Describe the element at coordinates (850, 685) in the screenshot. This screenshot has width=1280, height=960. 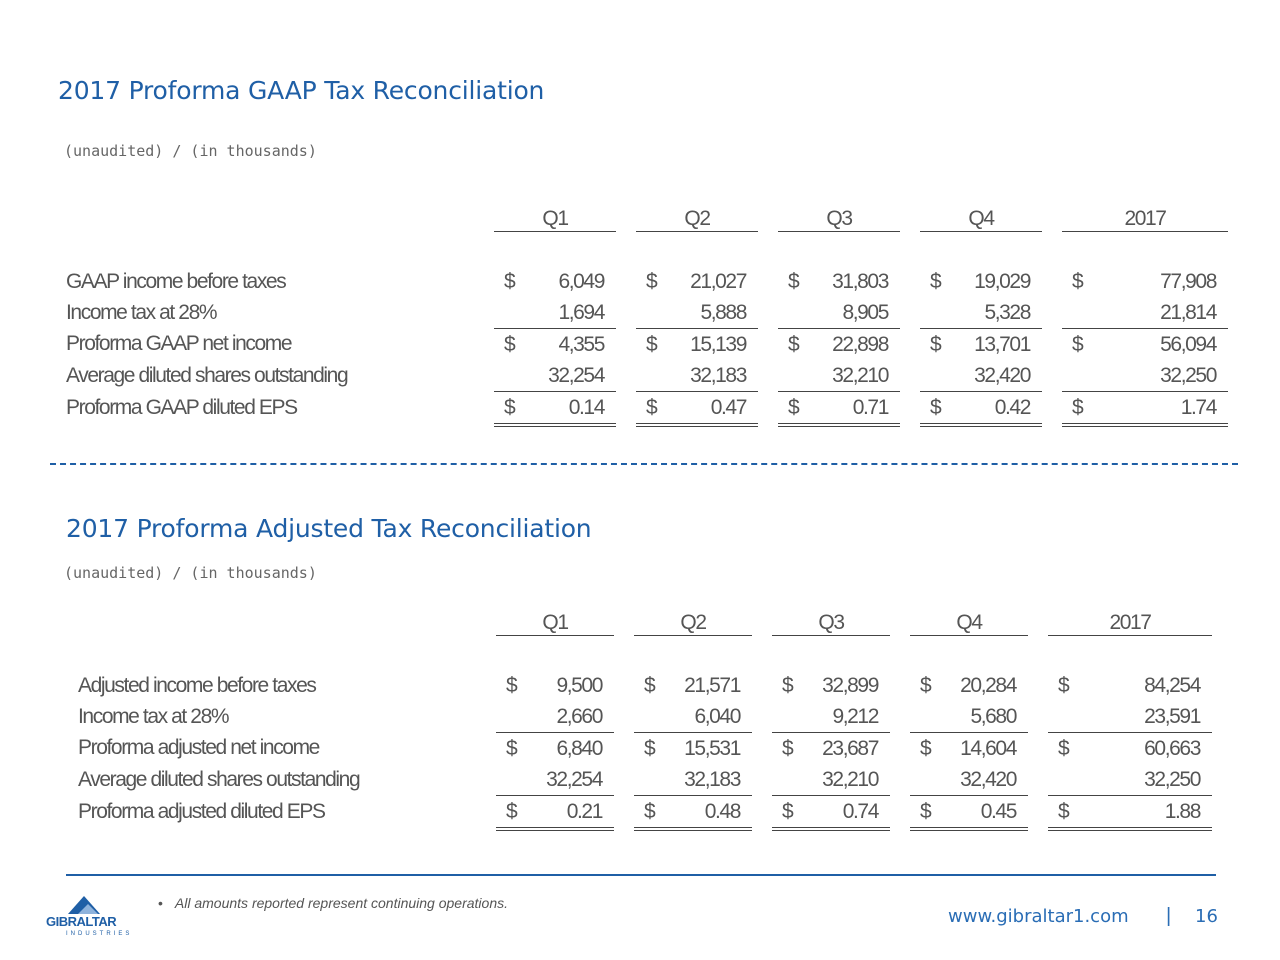
I see `value-number: 32,899` at that location.